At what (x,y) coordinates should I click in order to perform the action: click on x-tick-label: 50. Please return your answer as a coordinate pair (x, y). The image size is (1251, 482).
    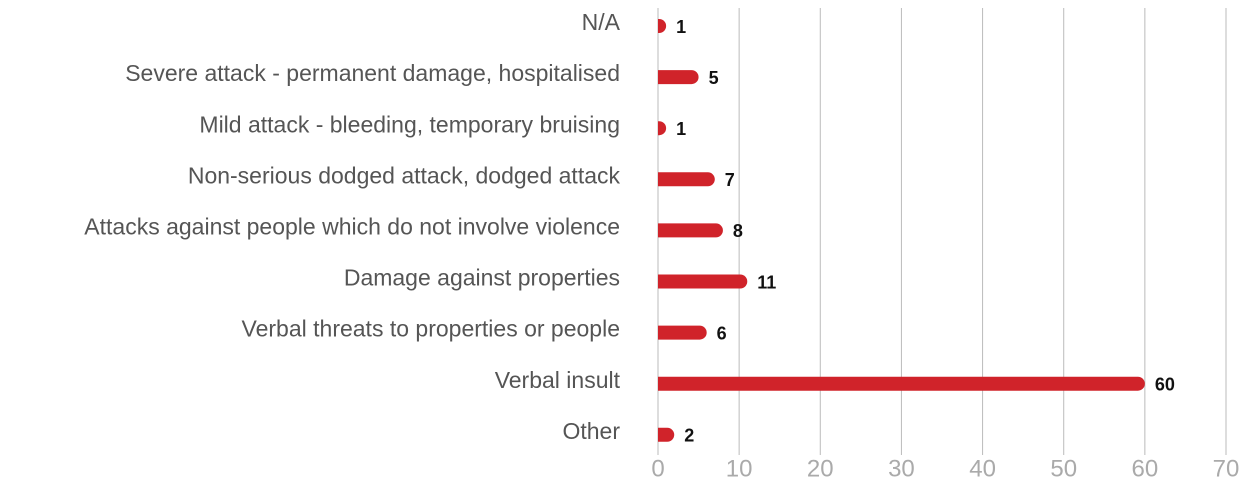
    Looking at the image, I should click on (1063, 468).